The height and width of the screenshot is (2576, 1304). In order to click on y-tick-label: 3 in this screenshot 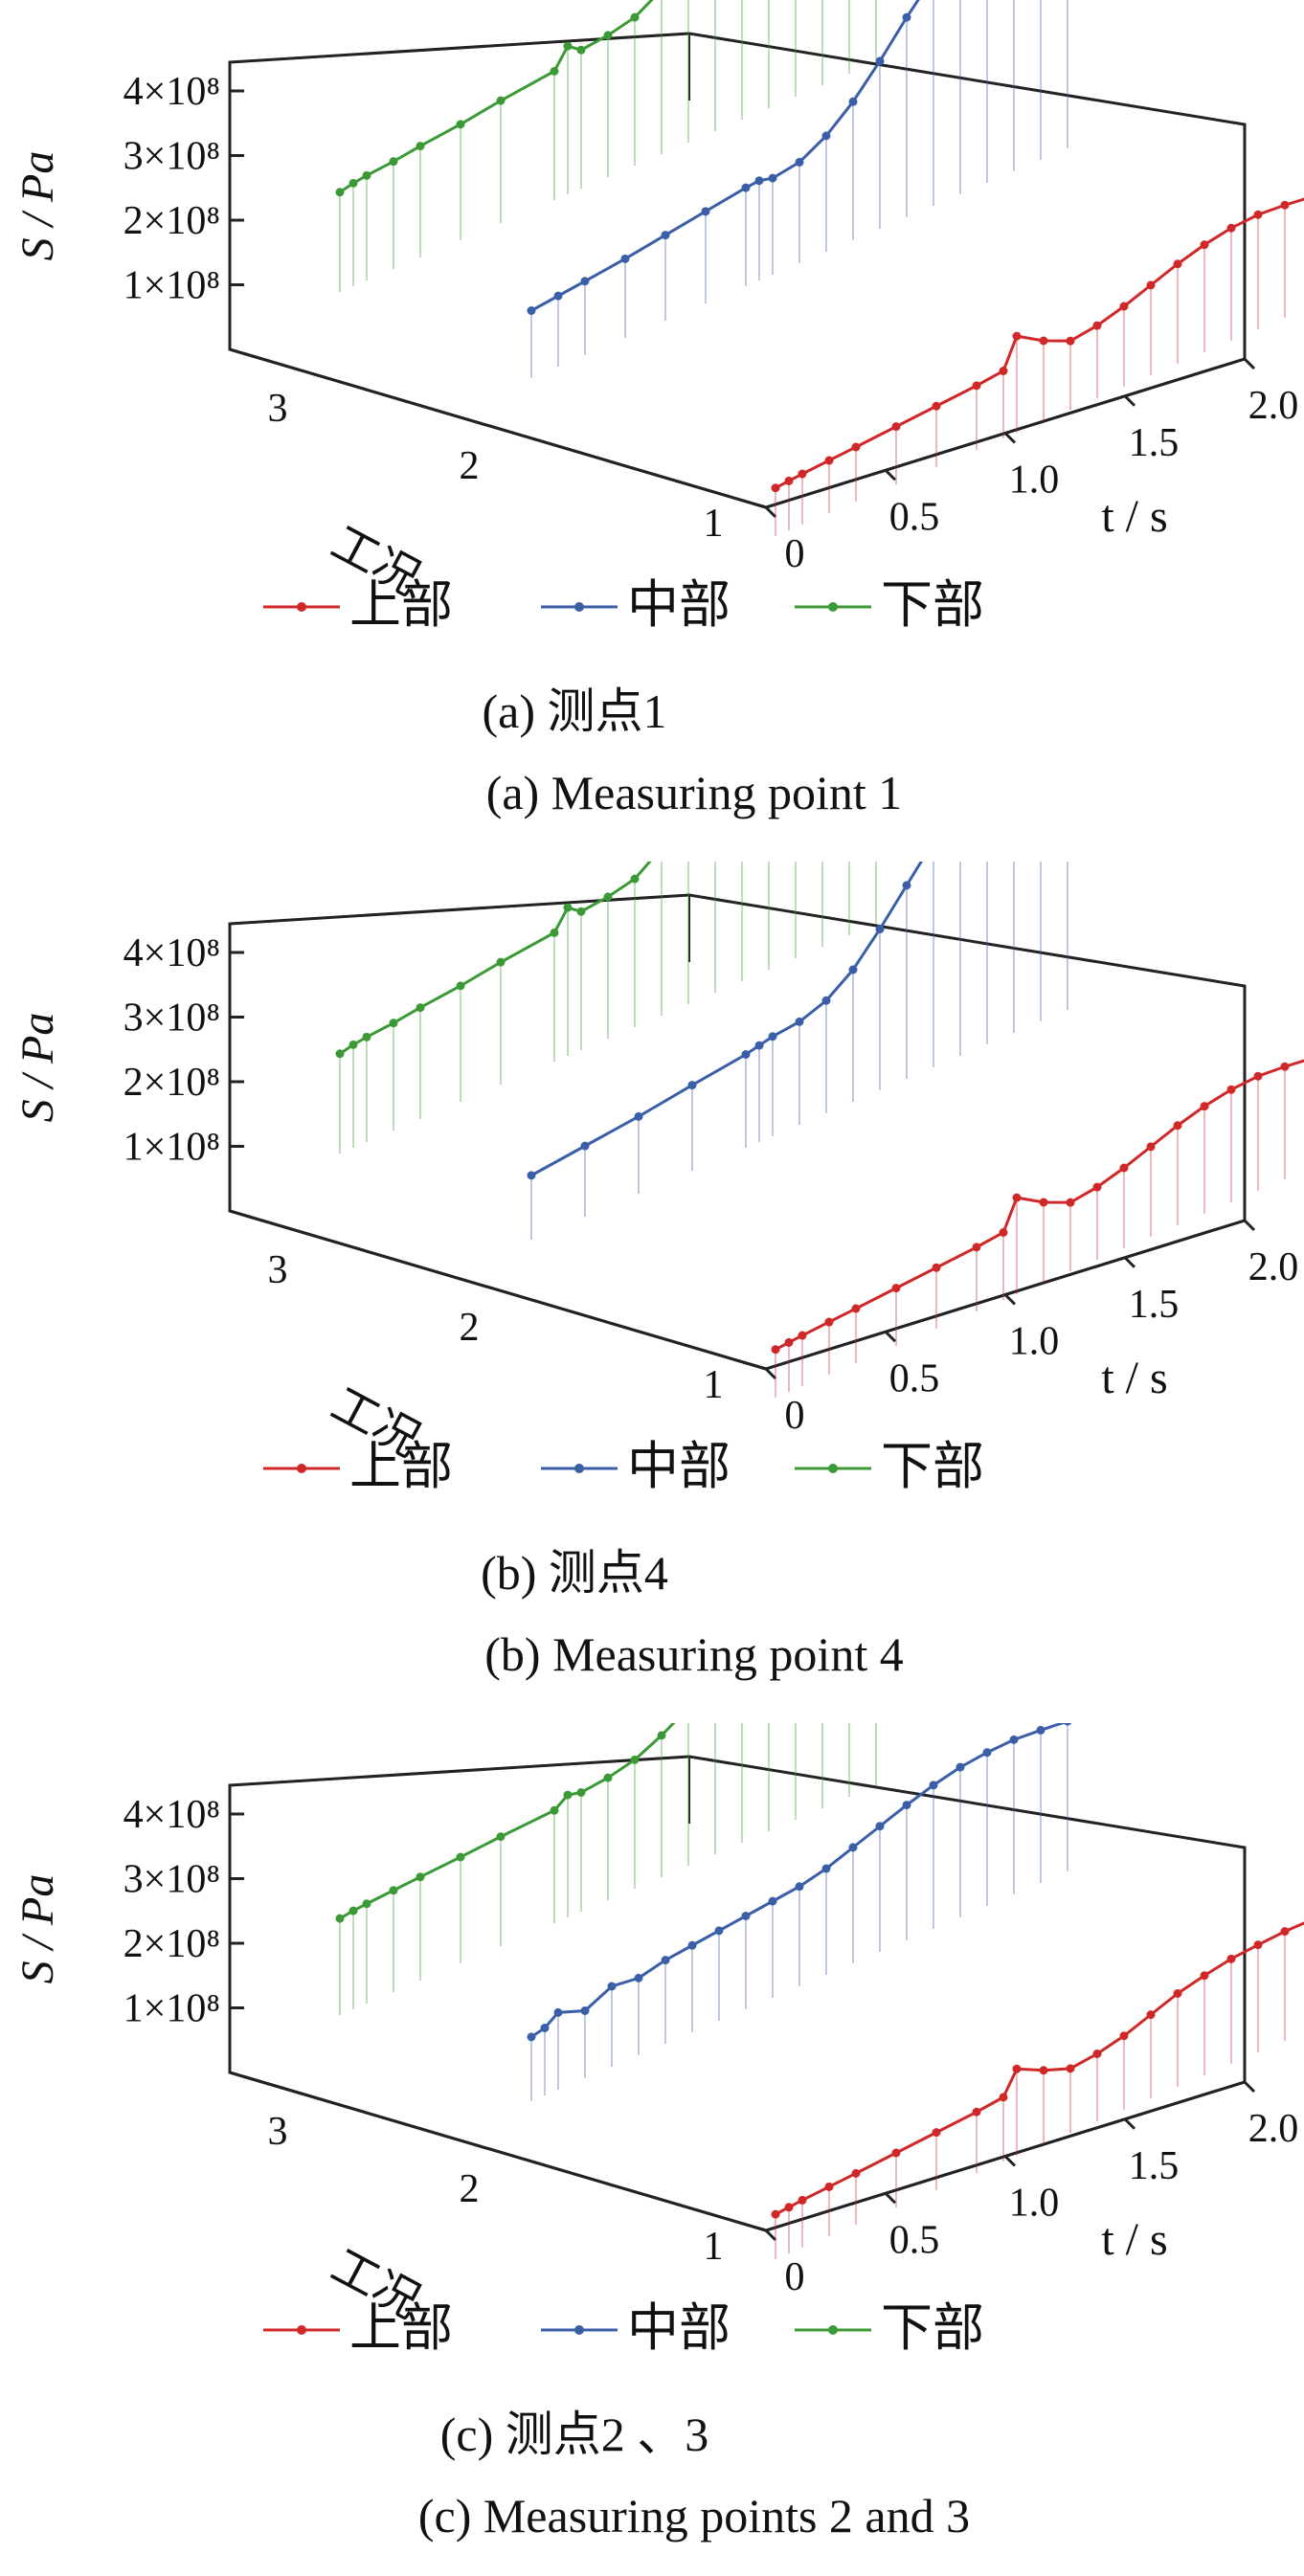, I will do `click(278, 2132)`.